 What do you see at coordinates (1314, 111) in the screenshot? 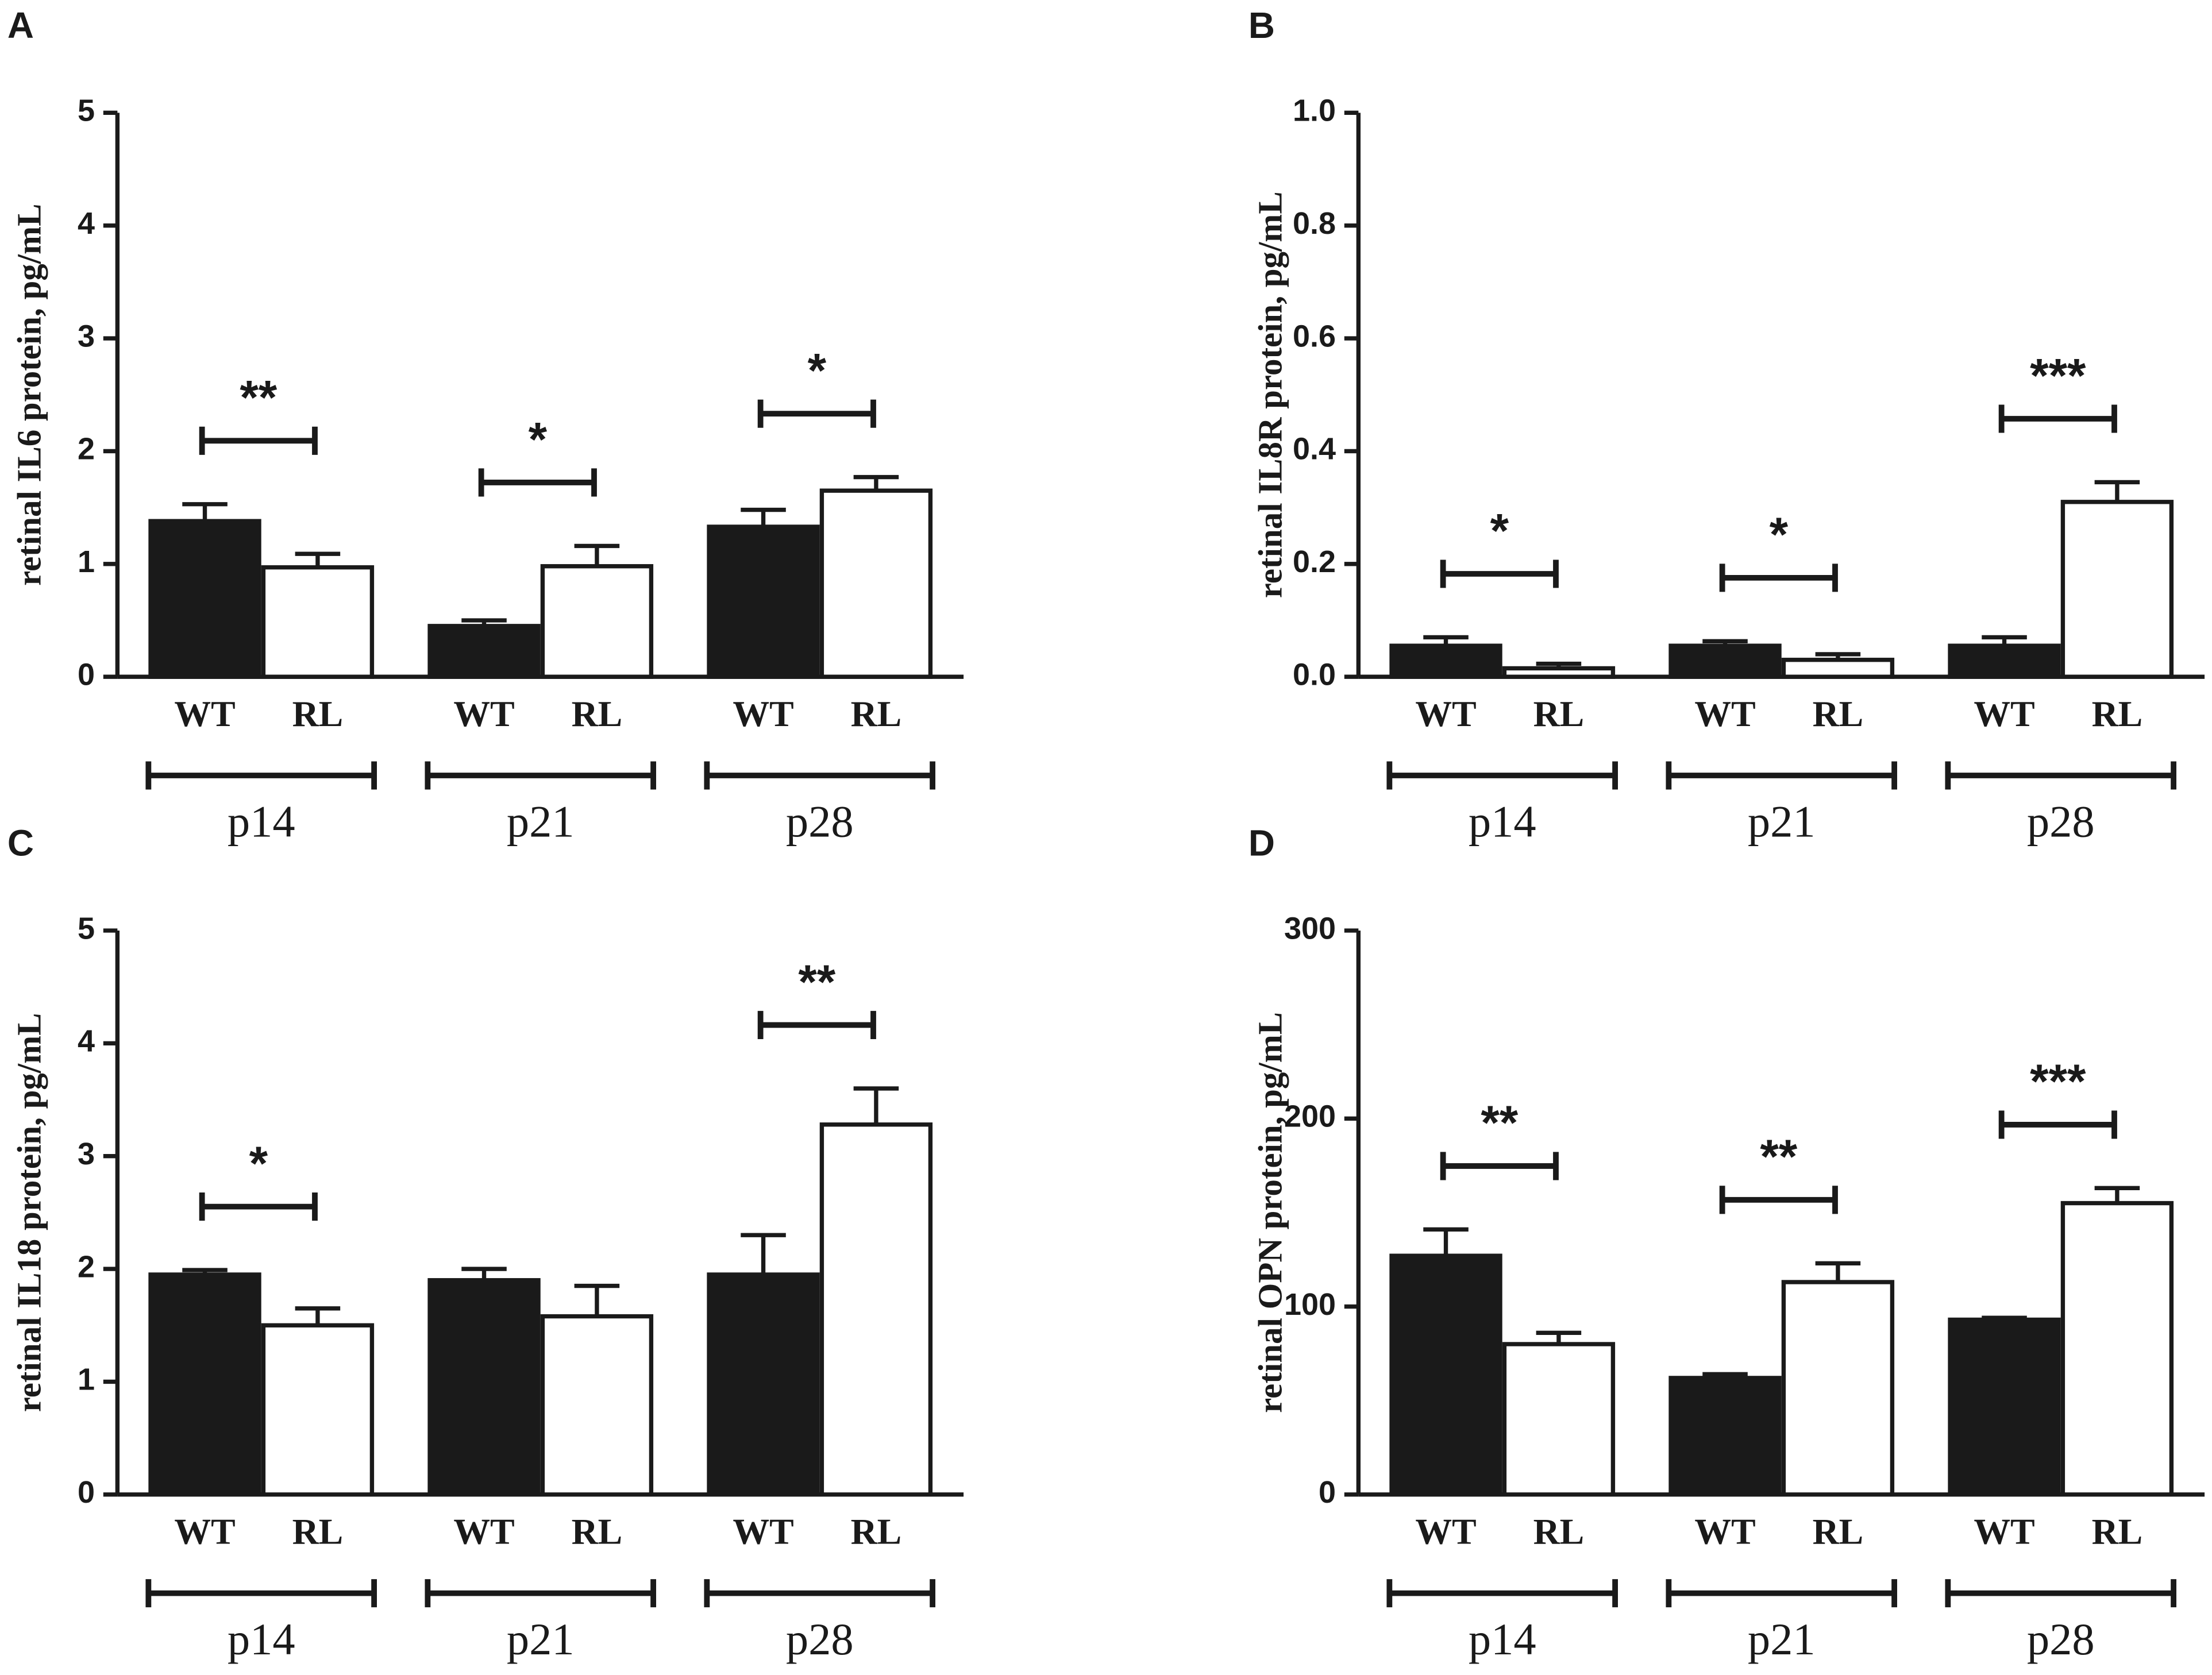
I see `y-tick-label: 1.0` at bounding box center [1314, 111].